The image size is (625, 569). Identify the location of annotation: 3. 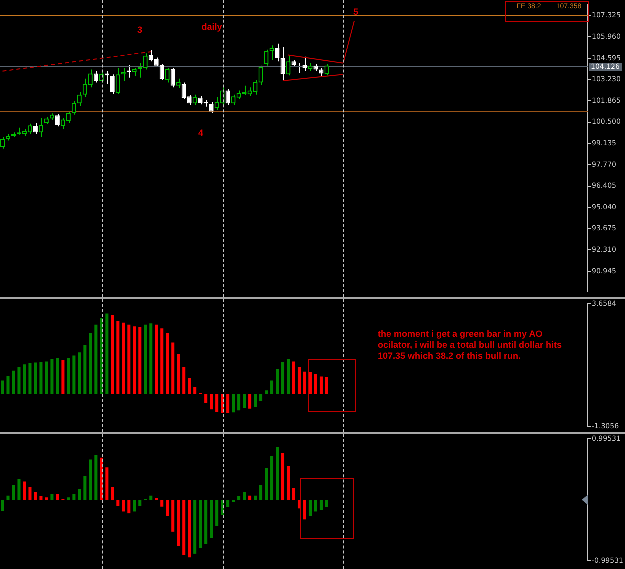
(140, 30).